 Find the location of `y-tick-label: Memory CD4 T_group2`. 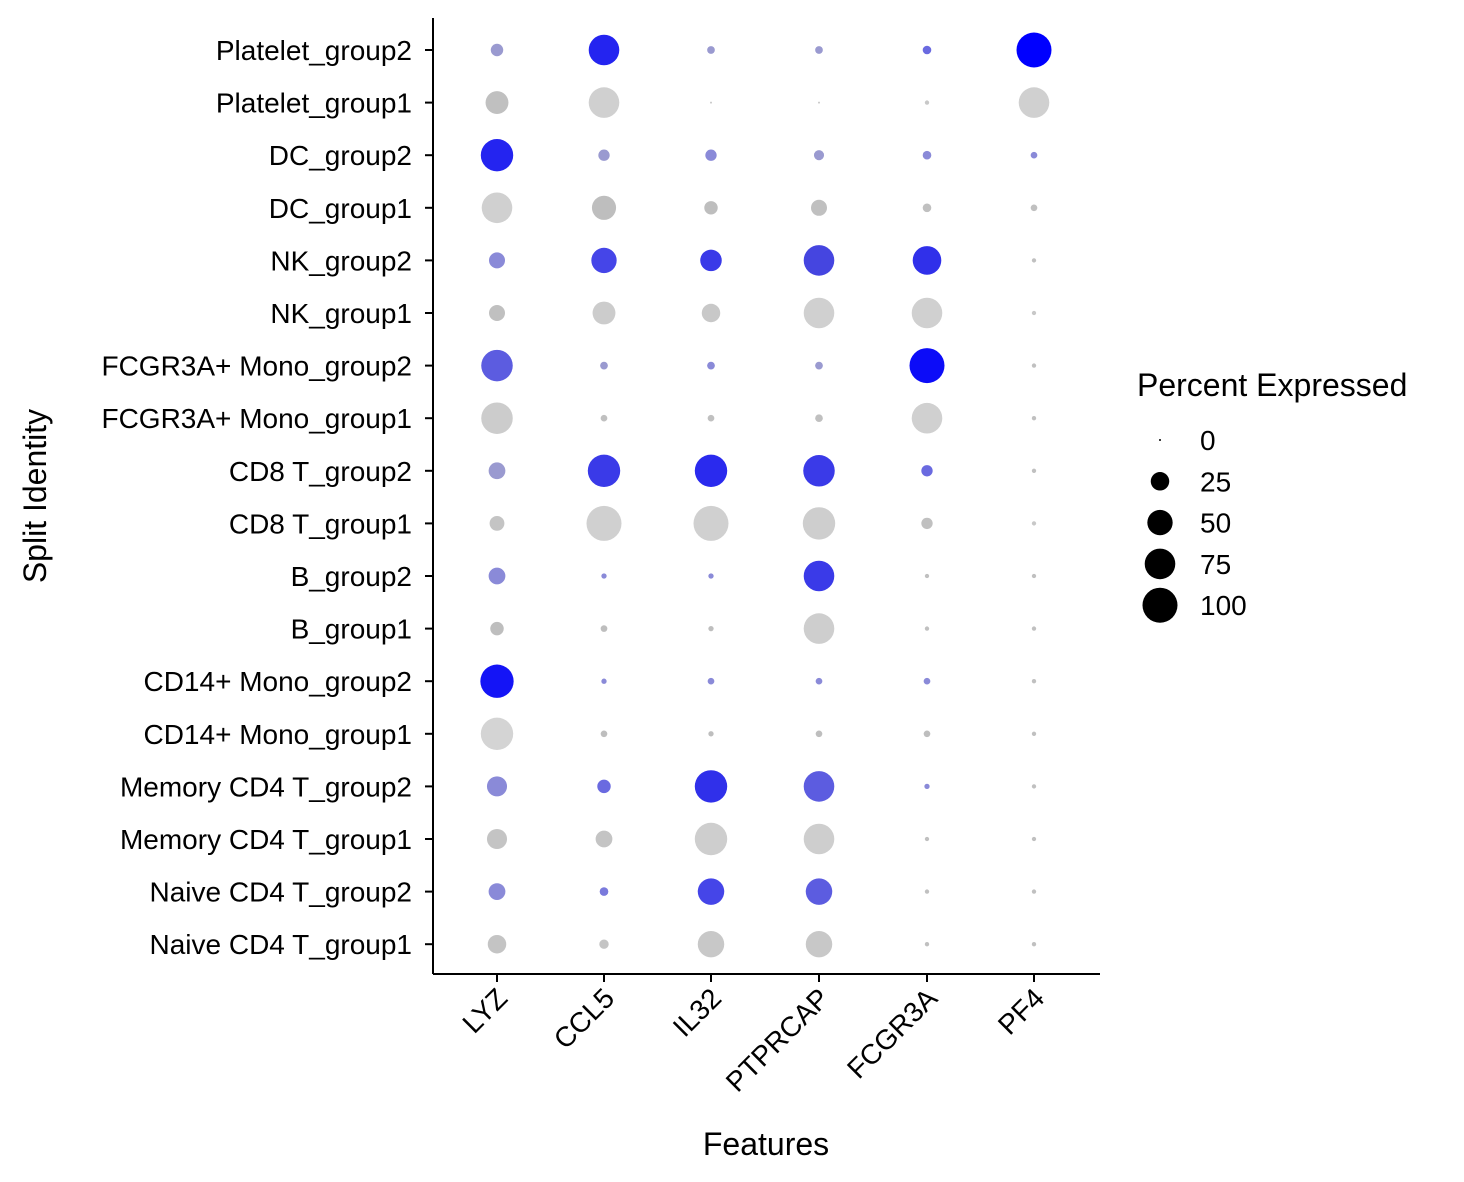

y-tick-label: Memory CD4 T_group2 is located at coordinates (266, 786).